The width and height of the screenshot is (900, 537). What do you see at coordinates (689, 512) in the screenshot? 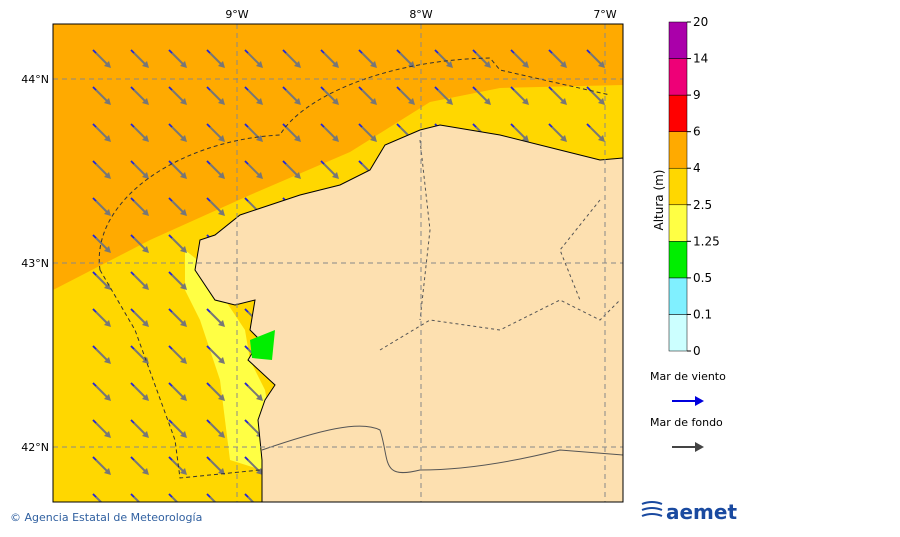
I see `logo: aemet` at bounding box center [689, 512].